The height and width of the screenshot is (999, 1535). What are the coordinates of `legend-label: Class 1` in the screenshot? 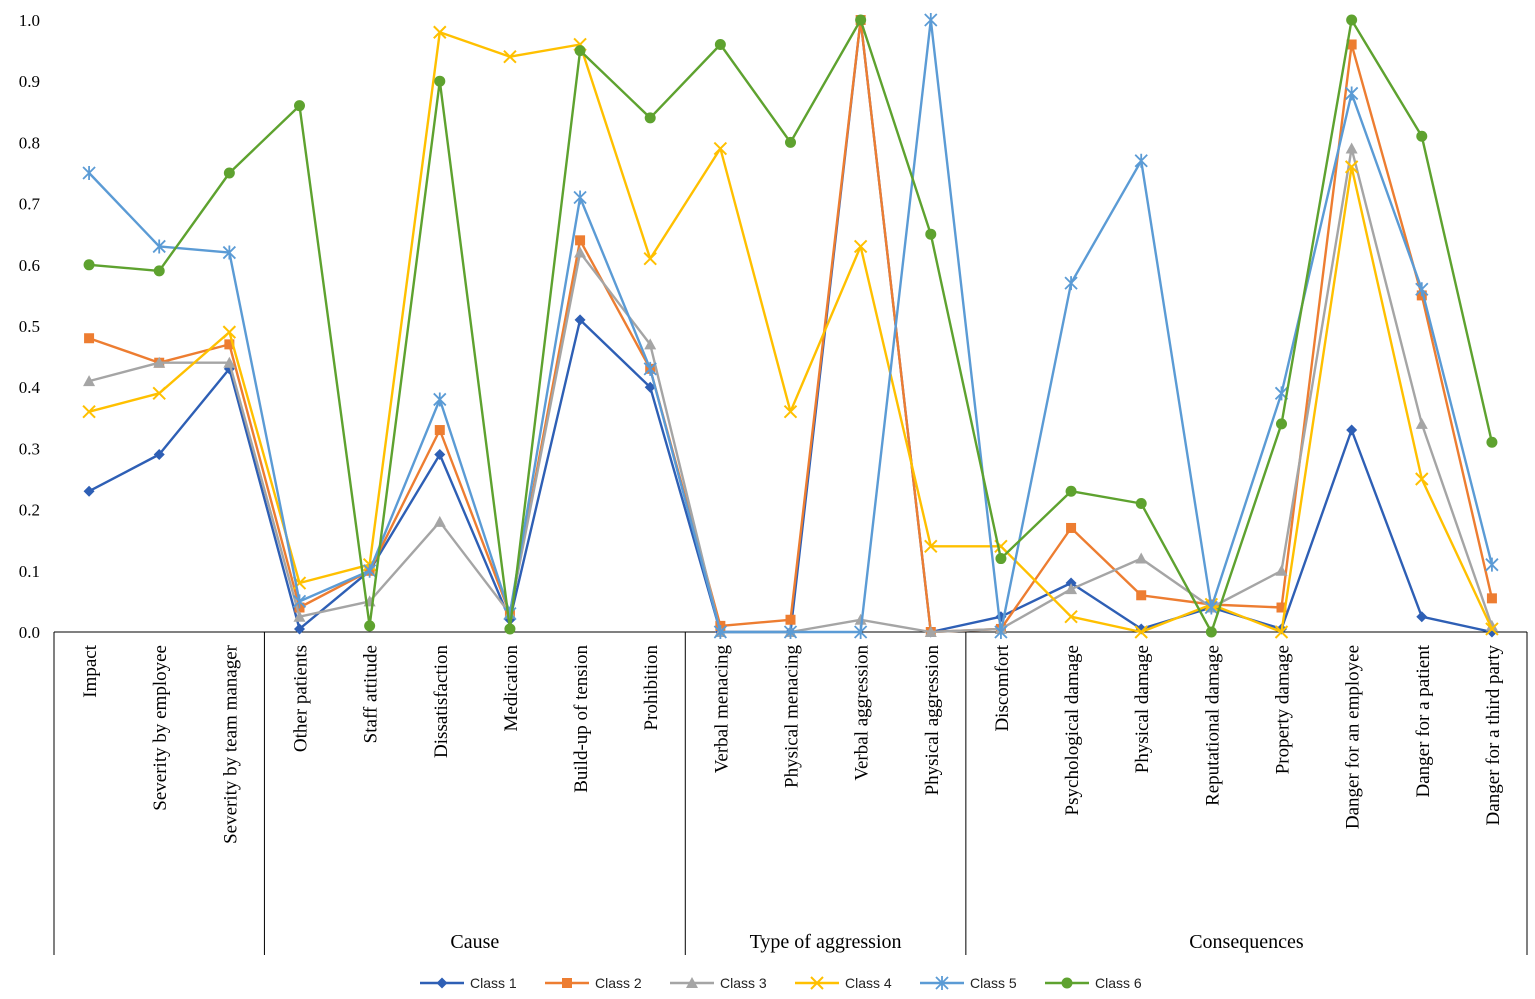 It's located at (493, 983).